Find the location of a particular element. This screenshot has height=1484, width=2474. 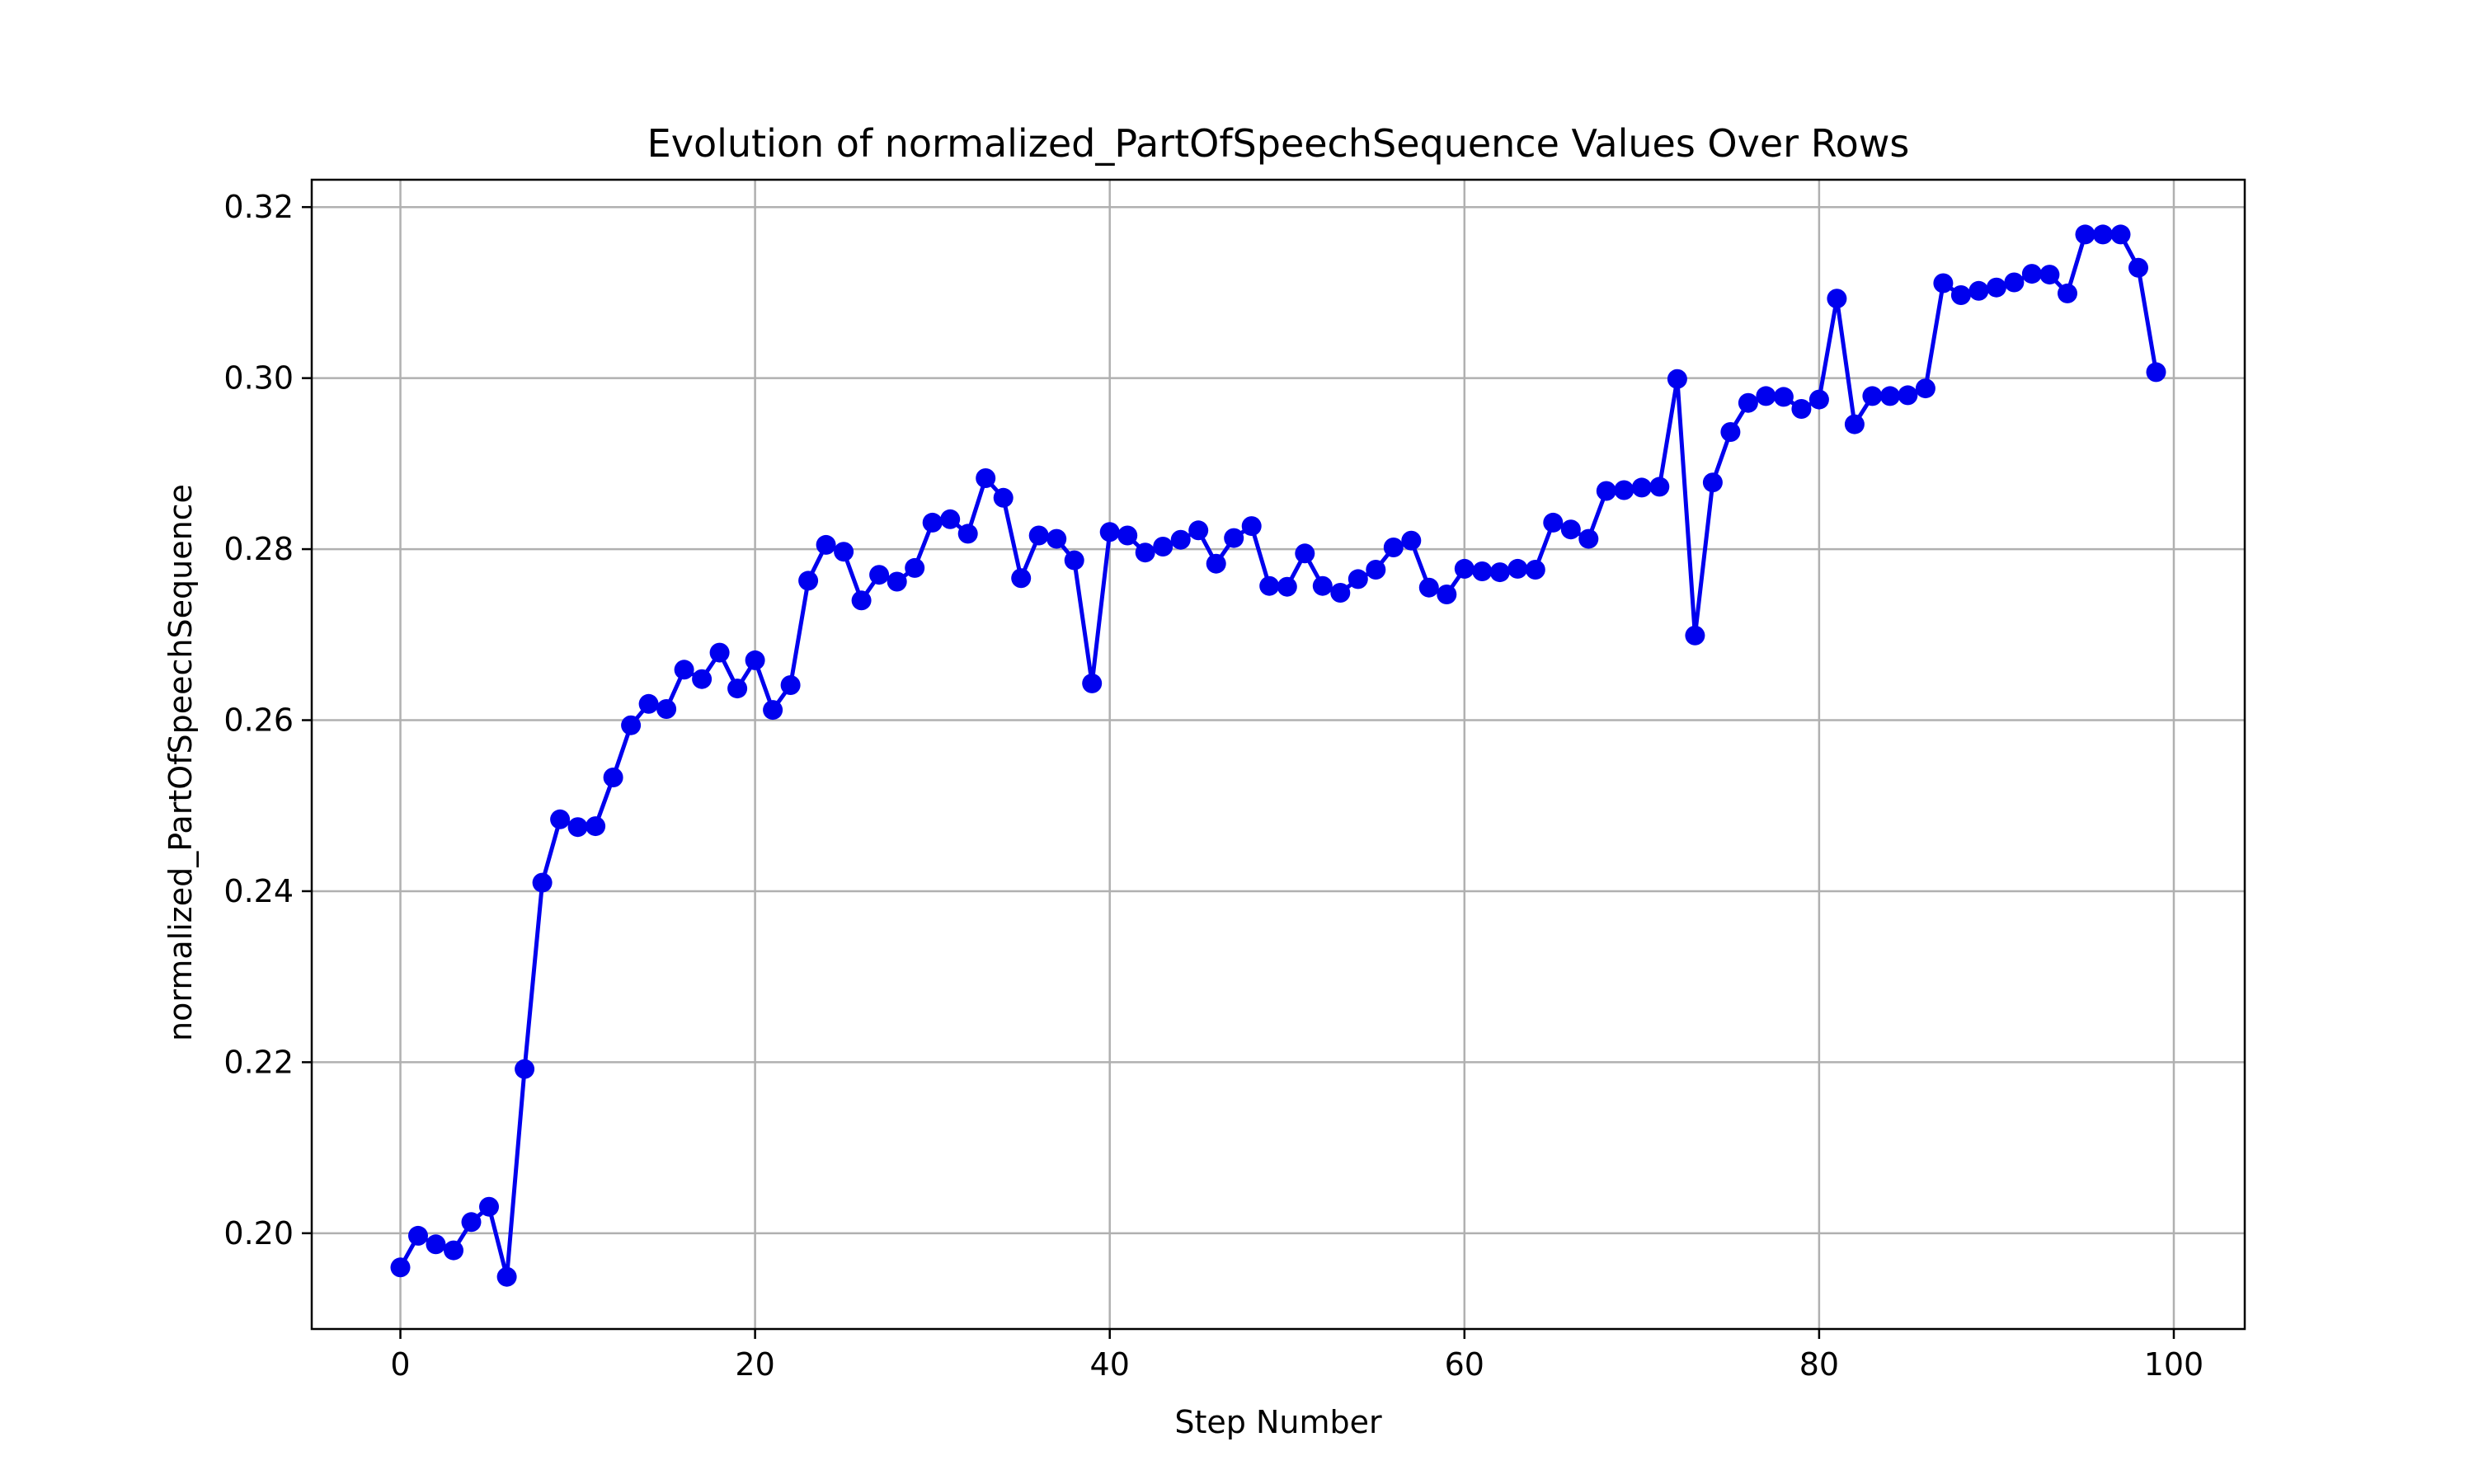

y-tick-label: 0.32 is located at coordinates (258, 207).